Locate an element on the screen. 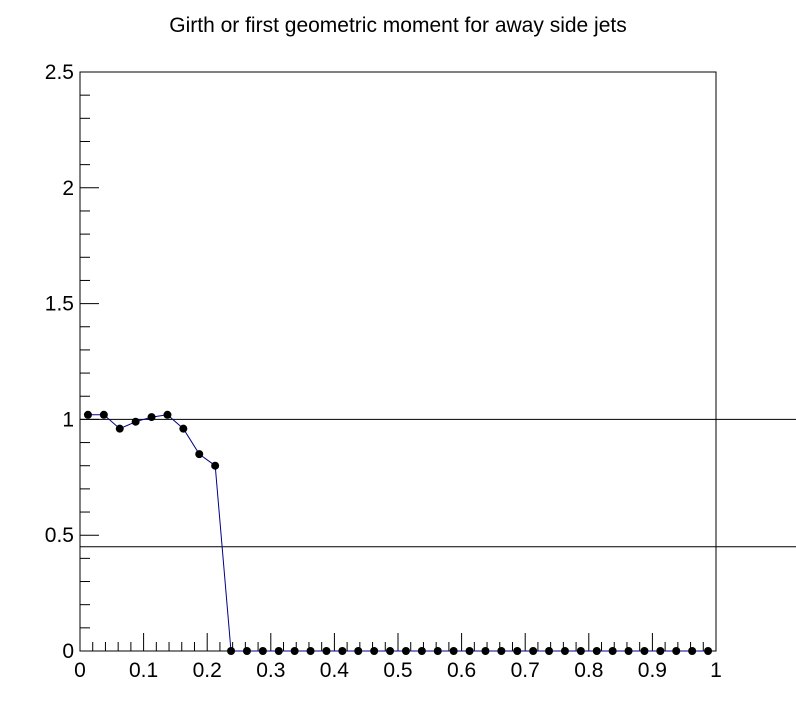 This screenshot has width=796, height=723. y-tick-label: 1.5 is located at coordinates (59, 304).